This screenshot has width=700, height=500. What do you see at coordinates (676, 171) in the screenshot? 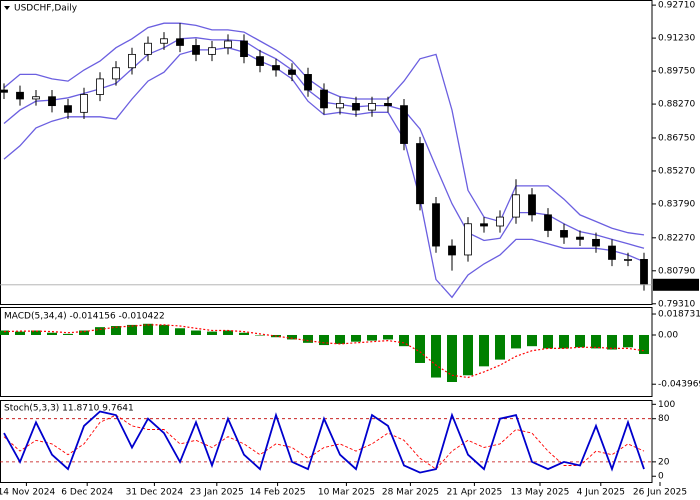
I see `y-tick-label: 0.85270` at bounding box center [676, 171].